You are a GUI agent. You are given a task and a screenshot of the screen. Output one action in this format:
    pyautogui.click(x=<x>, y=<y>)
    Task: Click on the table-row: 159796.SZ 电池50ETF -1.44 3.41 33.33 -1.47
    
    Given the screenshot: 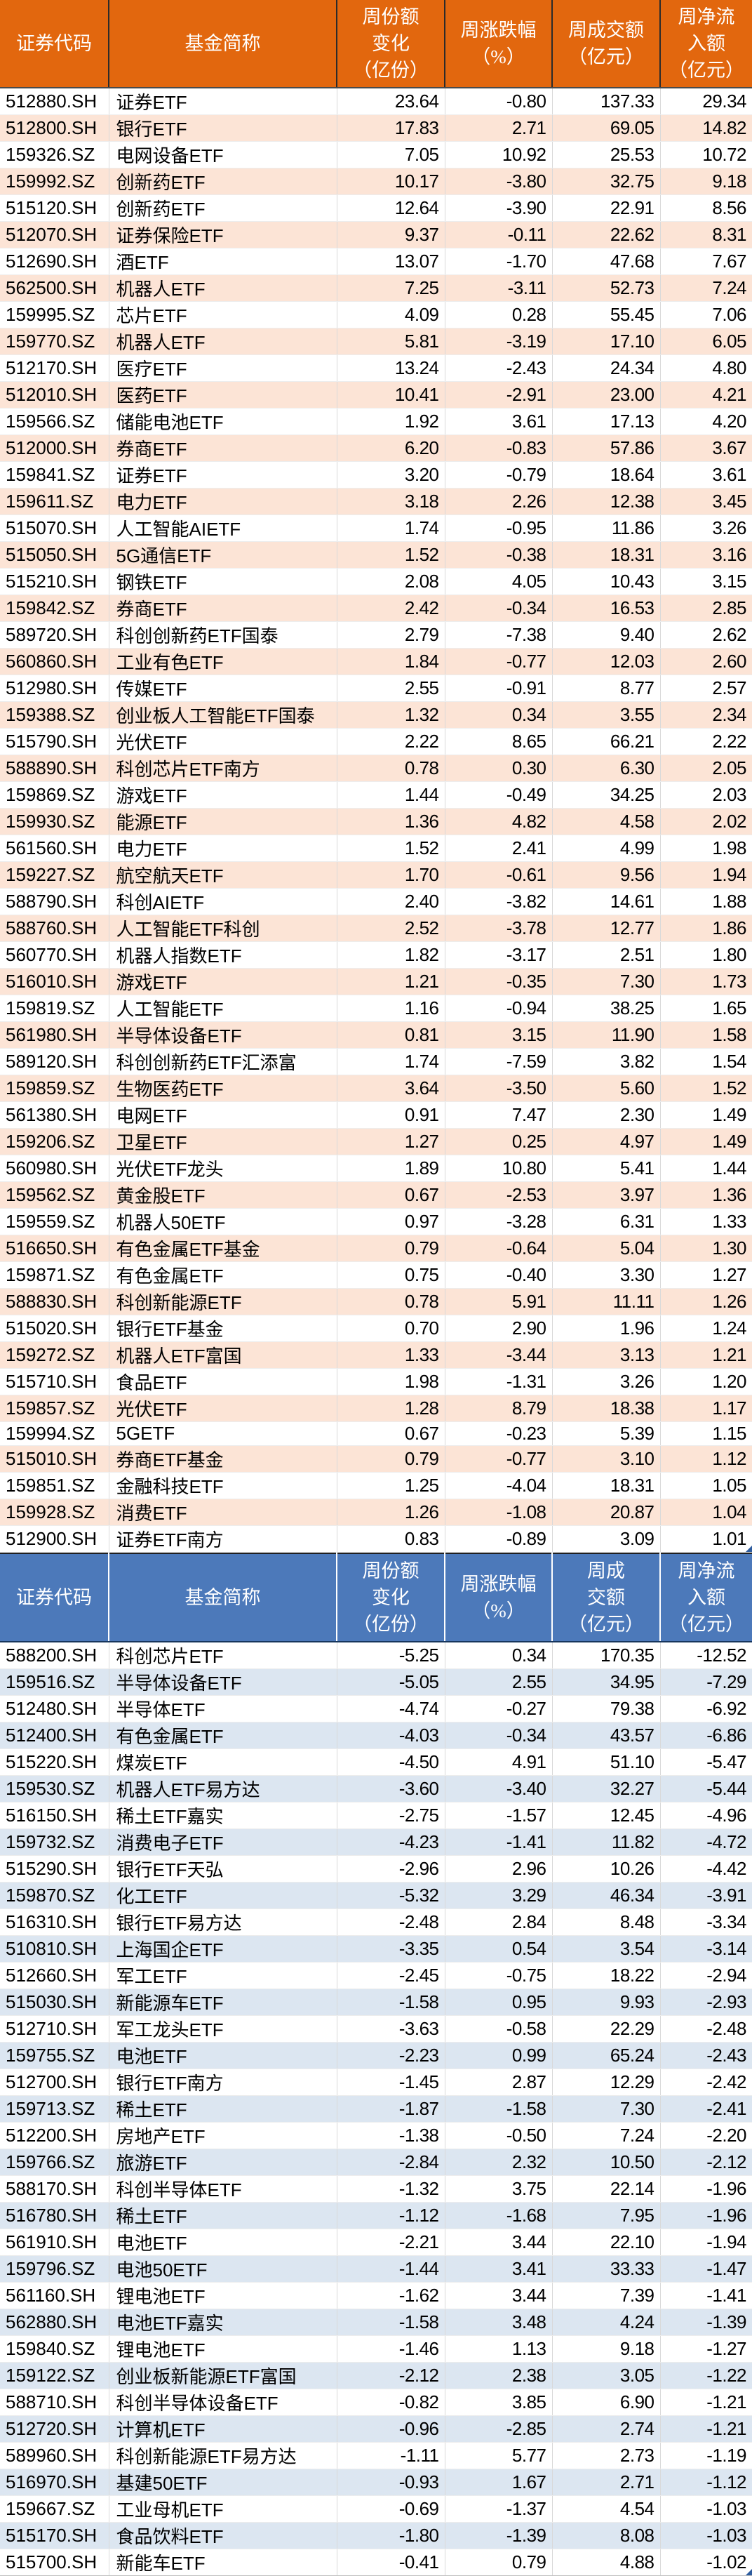 What is the action you would take?
    pyautogui.click(x=376, y=2269)
    